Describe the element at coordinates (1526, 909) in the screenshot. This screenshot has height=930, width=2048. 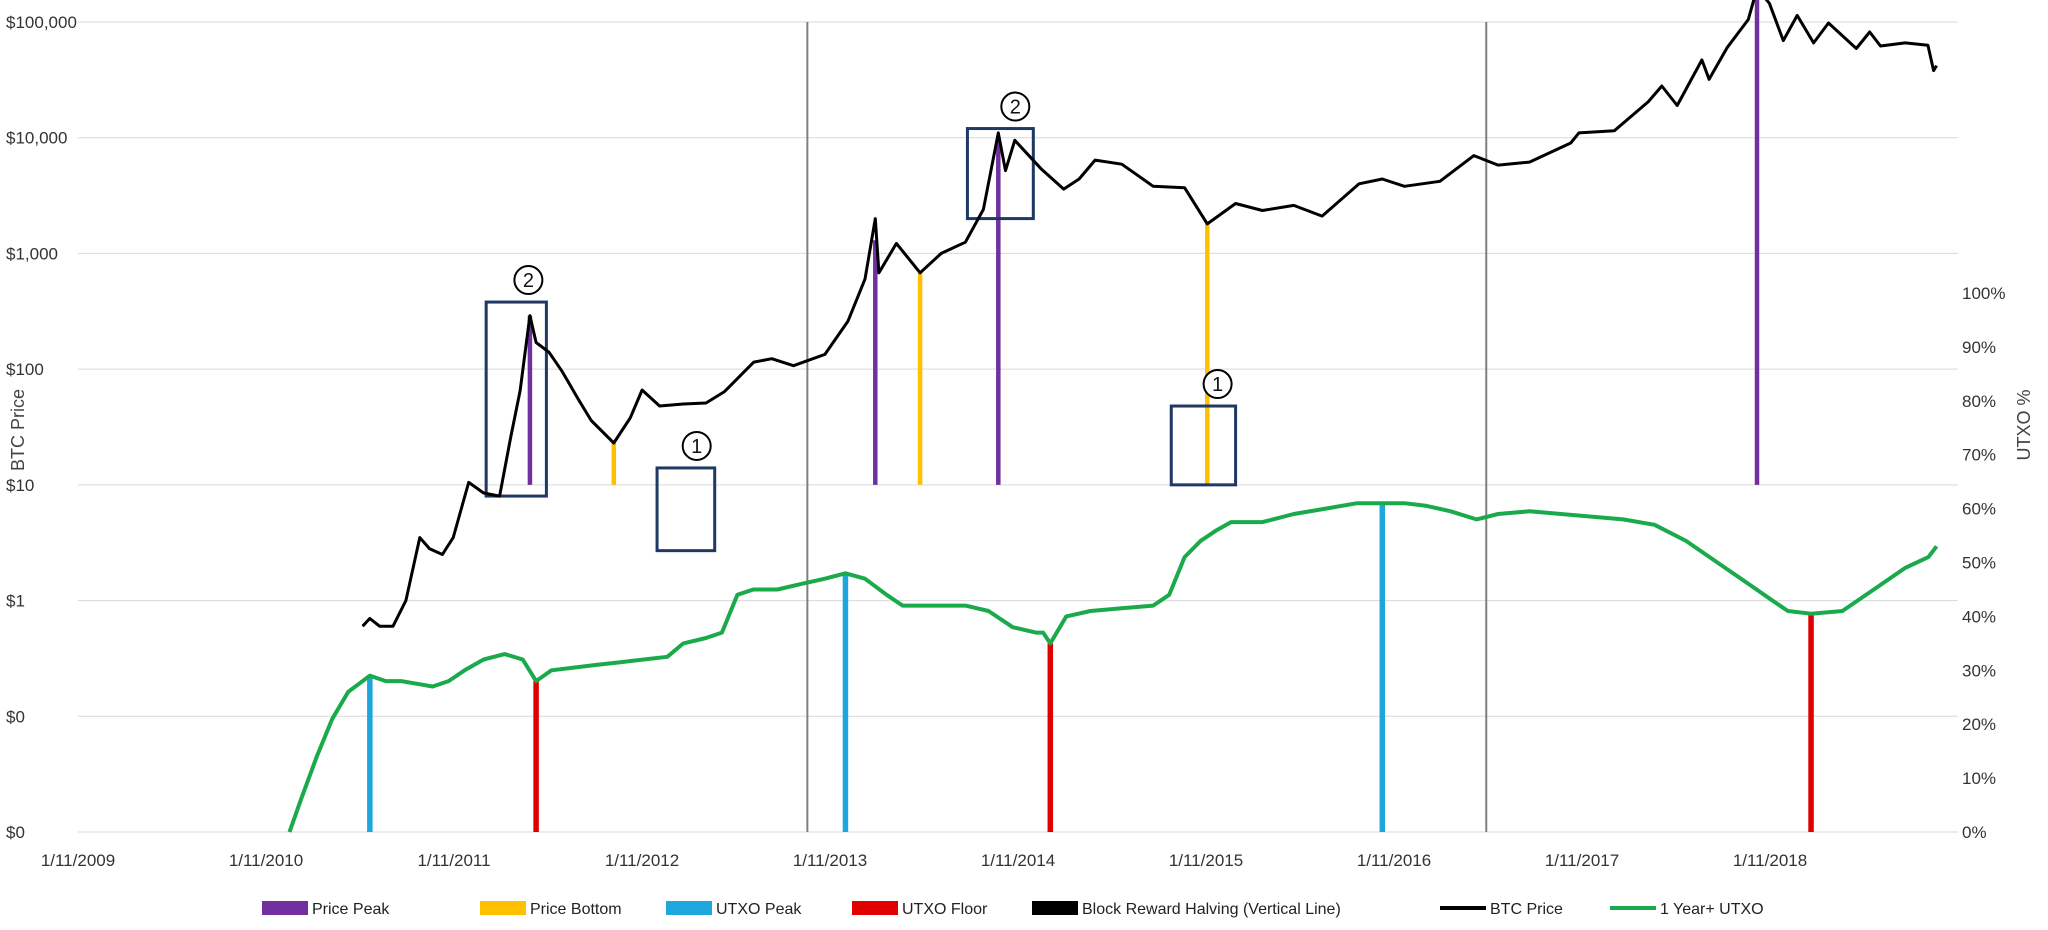
I see `legend-label: BTC Price` at that location.